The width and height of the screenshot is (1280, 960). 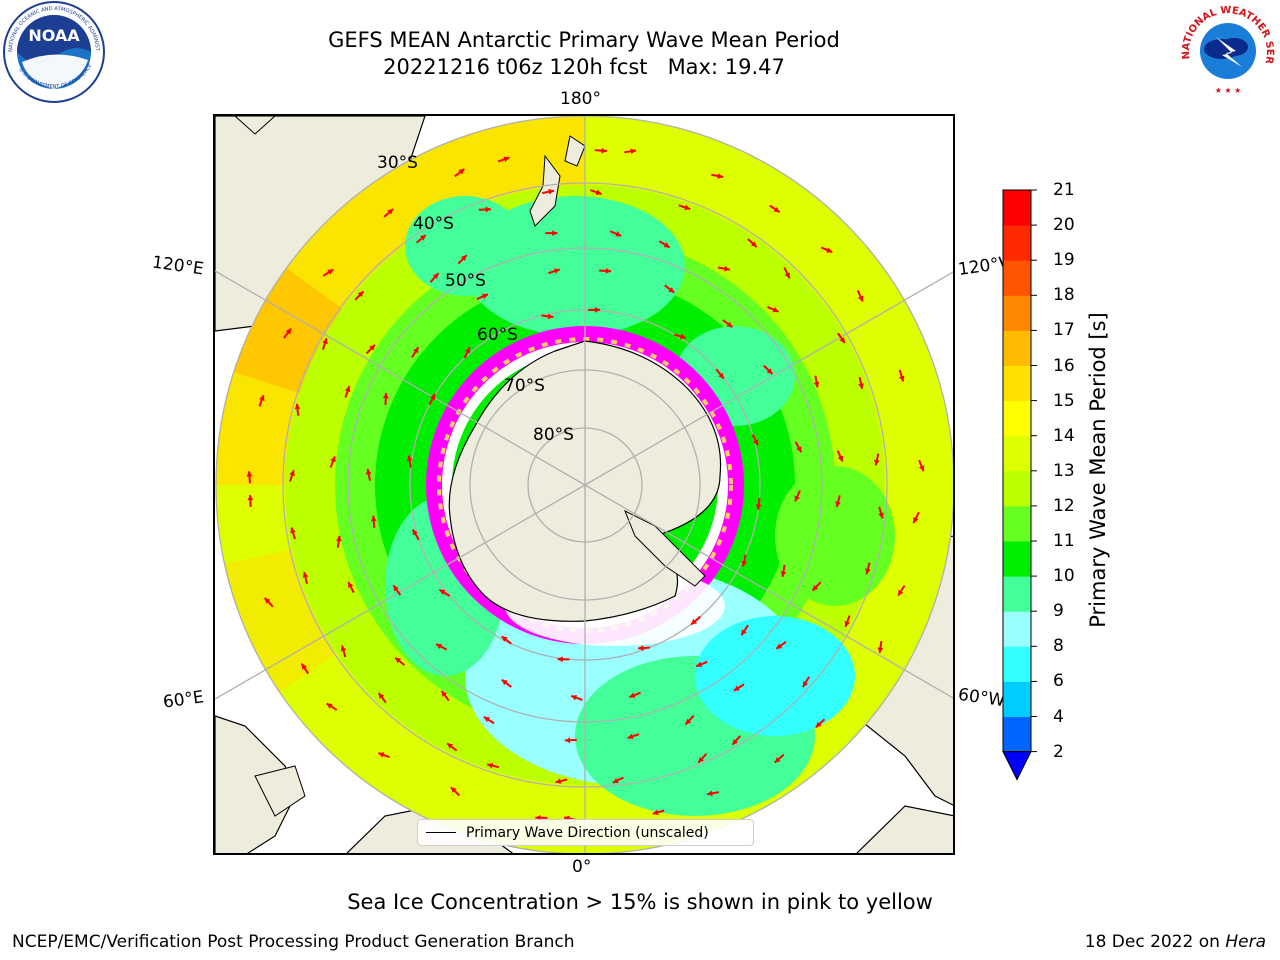 What do you see at coordinates (1017, 766) in the screenshot?
I see `colorbar-extend-triangle` at bounding box center [1017, 766].